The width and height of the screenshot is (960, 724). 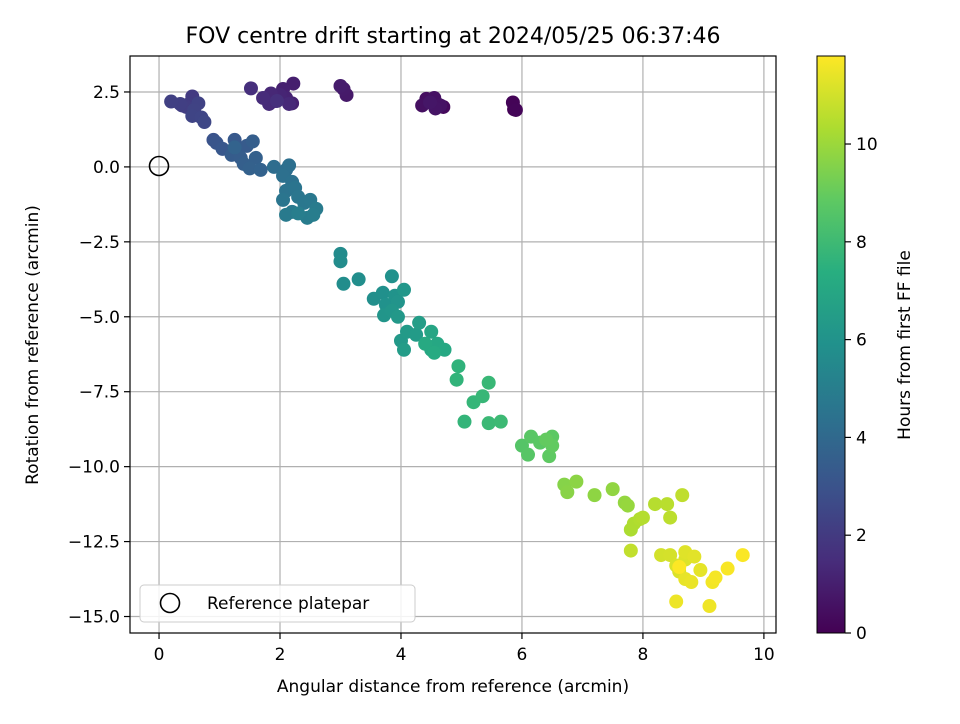 What do you see at coordinates (159, 166) in the screenshot?
I see `reference-marker` at bounding box center [159, 166].